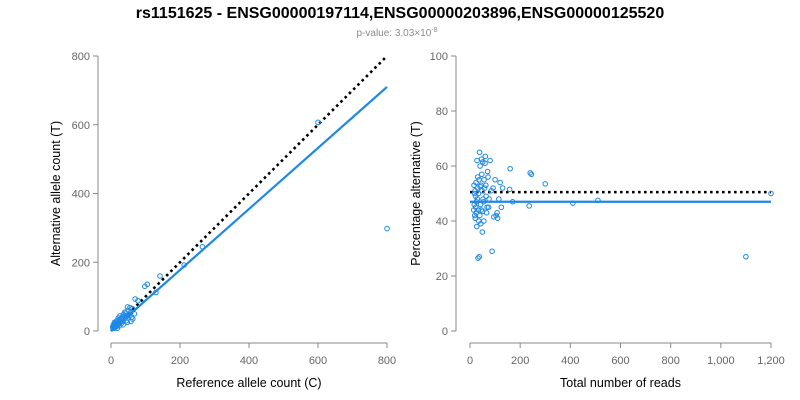 The height and width of the screenshot is (400, 800). What do you see at coordinates (721, 361) in the screenshot?
I see `right-x-tick-label: 1,000` at bounding box center [721, 361].